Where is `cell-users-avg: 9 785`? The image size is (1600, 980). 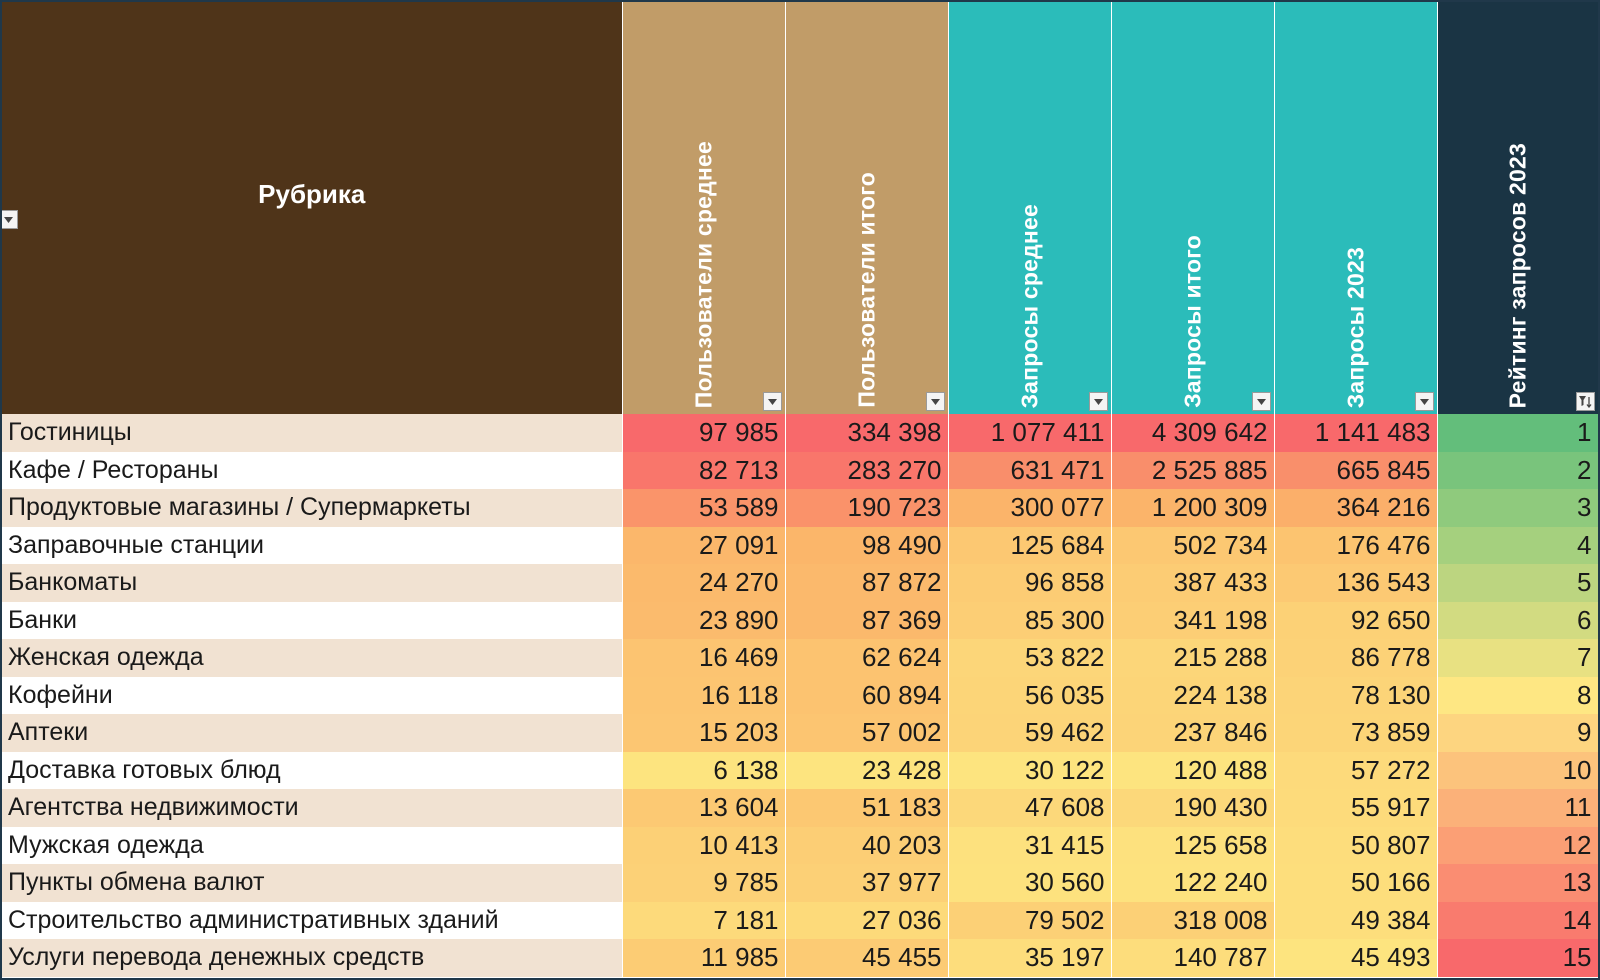
cell-users-avg: 9 785 is located at coordinates (704, 883).